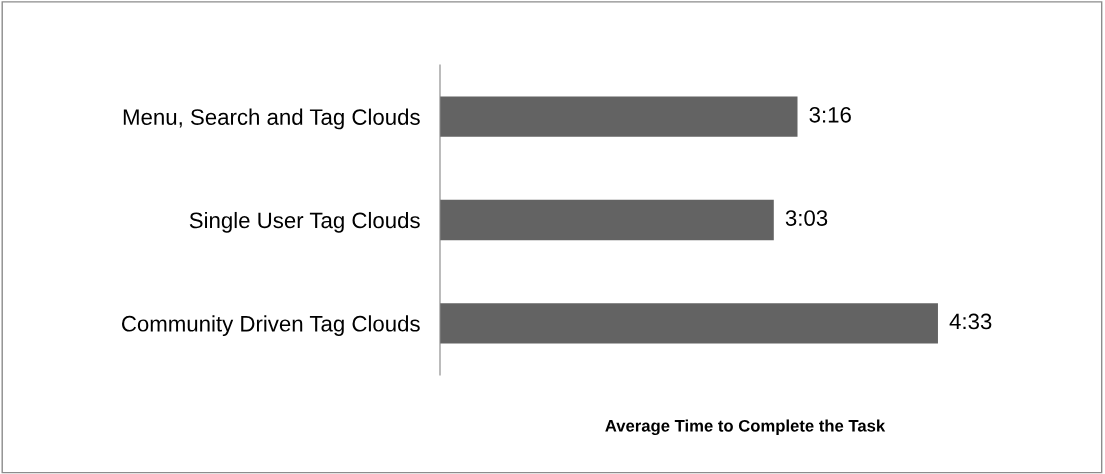  Describe the element at coordinates (271, 119) in the screenshot. I see `y-tick-label: Menu, Search and Tag Clouds` at that location.